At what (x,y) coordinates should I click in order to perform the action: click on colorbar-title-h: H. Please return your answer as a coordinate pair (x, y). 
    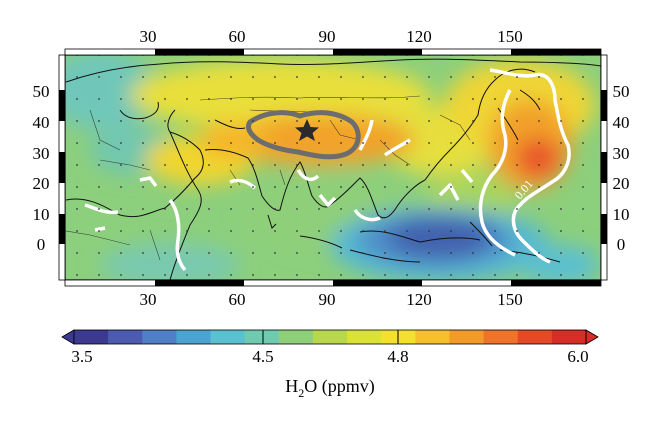
    Looking at the image, I should click on (291, 386).